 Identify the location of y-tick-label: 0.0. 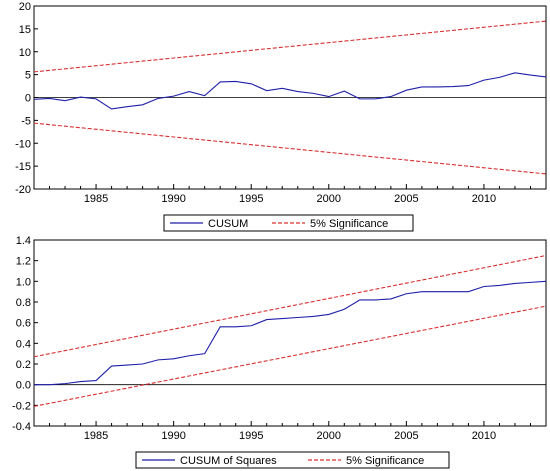
(23, 386).